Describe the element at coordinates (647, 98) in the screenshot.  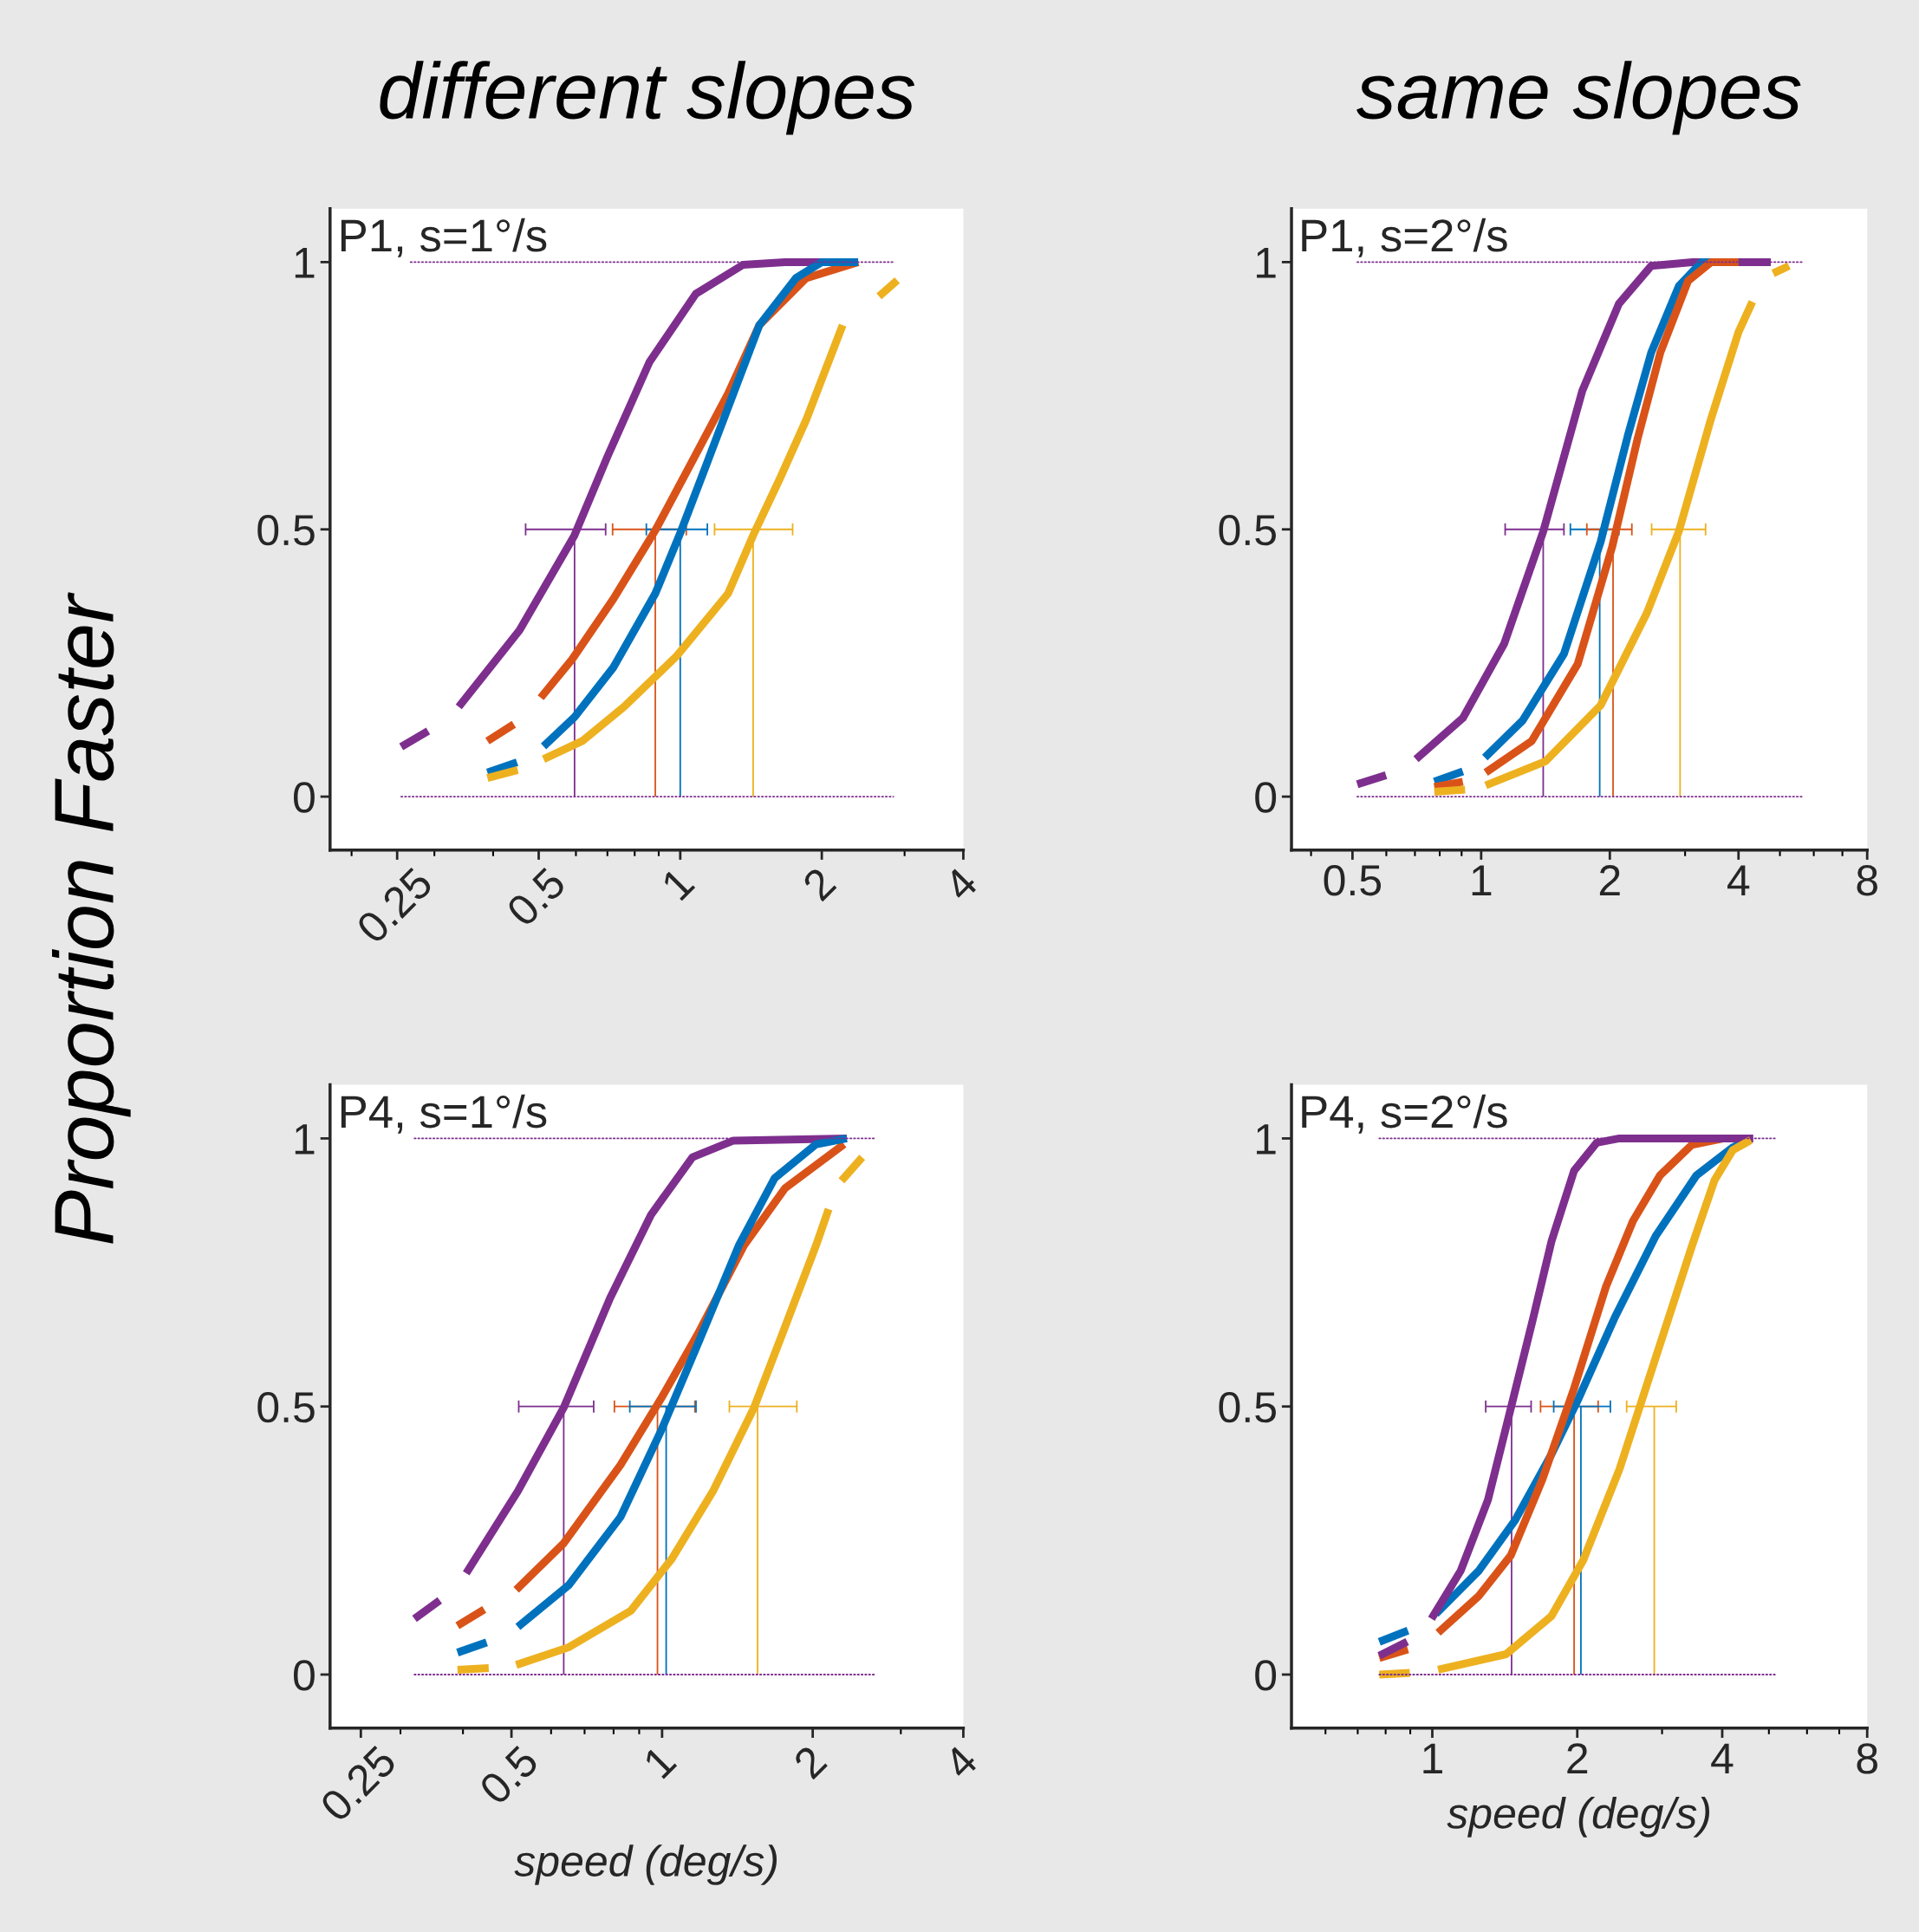
I see `chart-title: different slopes` at that location.